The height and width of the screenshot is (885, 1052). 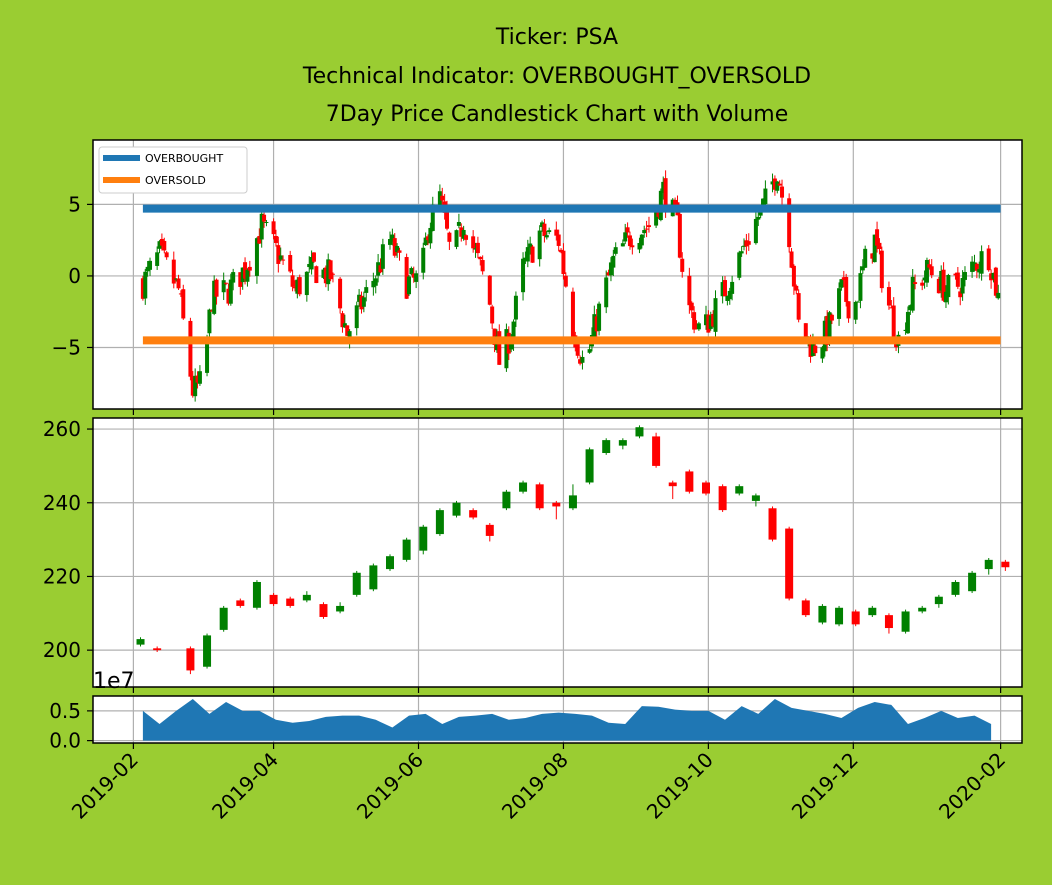 What do you see at coordinates (66, 347) in the screenshot?
I see `y-tick-label: −5` at bounding box center [66, 347].